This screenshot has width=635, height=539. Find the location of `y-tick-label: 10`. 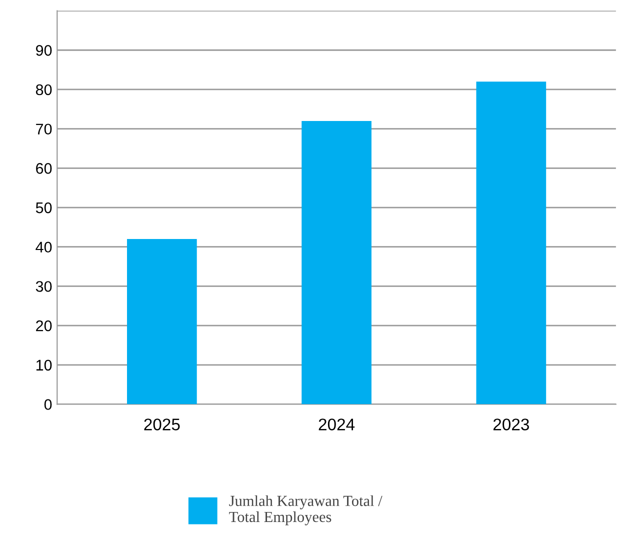

y-tick-label: 10 is located at coordinates (44, 365).